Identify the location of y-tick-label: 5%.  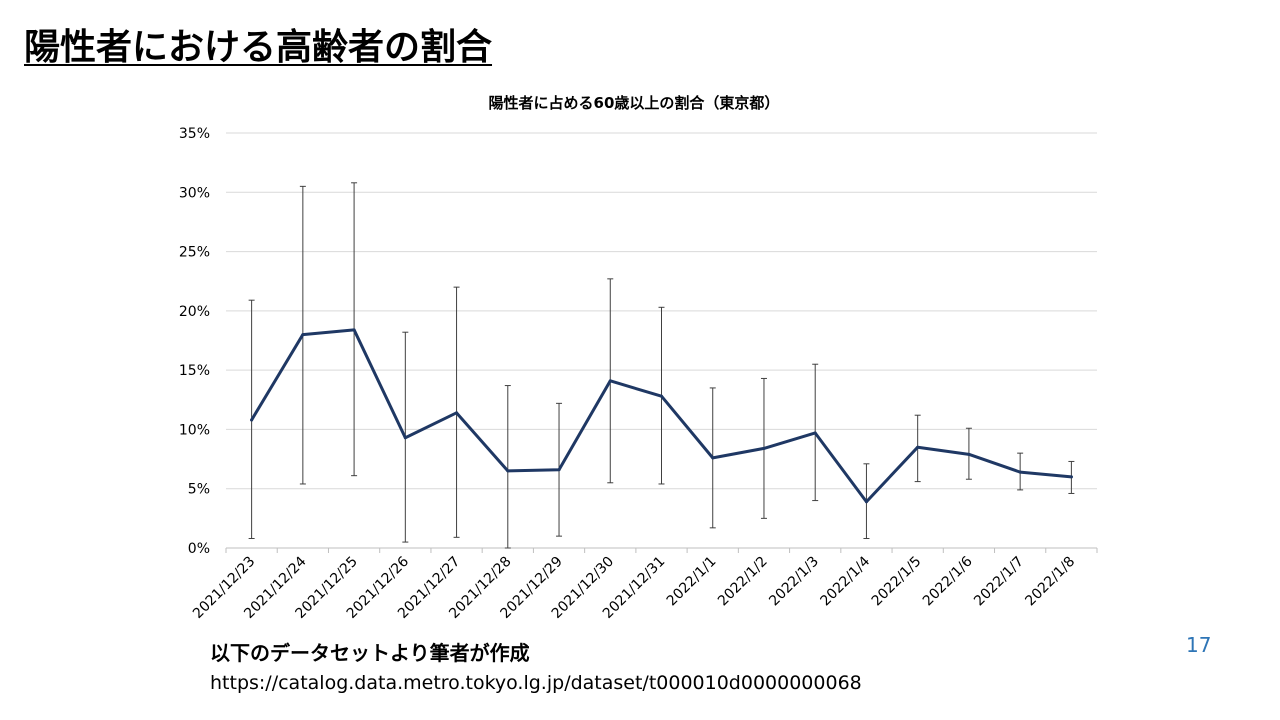
(199, 490).